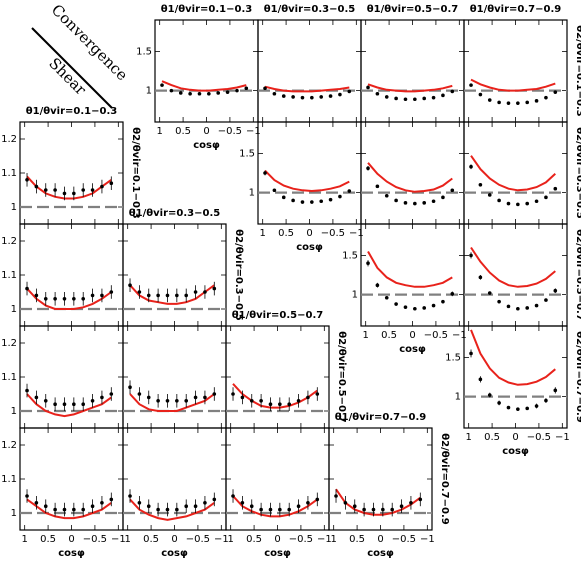 The width and height of the screenshot is (581, 572). What do you see at coordinates (380, 539) in the screenshot?
I see `shear-x-tick-label: 0` at bounding box center [380, 539].